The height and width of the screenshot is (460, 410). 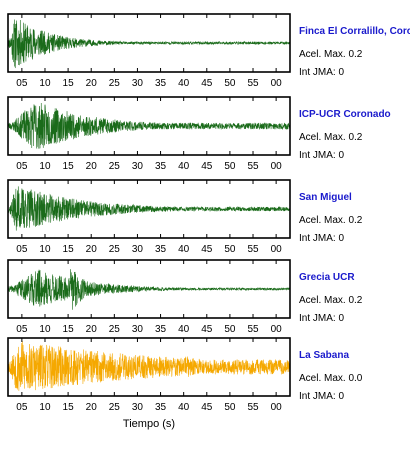 I want to click on station-name: Grecia UCR, so click(x=327, y=277).